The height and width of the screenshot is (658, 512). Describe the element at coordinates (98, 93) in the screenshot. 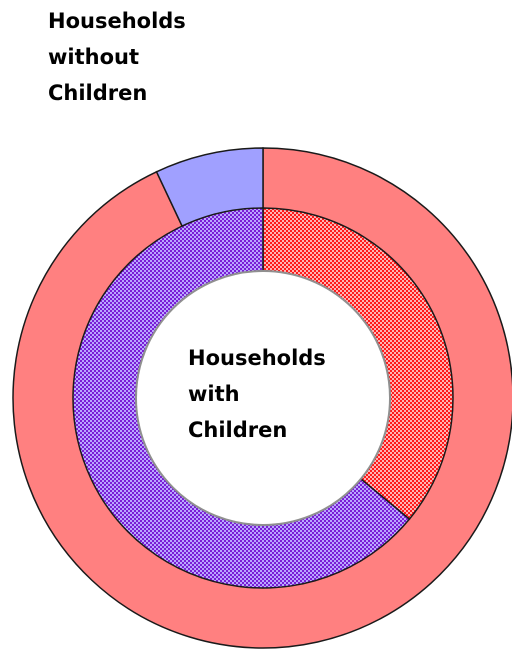

I see `outer-ring-label-line-3: Children` at that location.